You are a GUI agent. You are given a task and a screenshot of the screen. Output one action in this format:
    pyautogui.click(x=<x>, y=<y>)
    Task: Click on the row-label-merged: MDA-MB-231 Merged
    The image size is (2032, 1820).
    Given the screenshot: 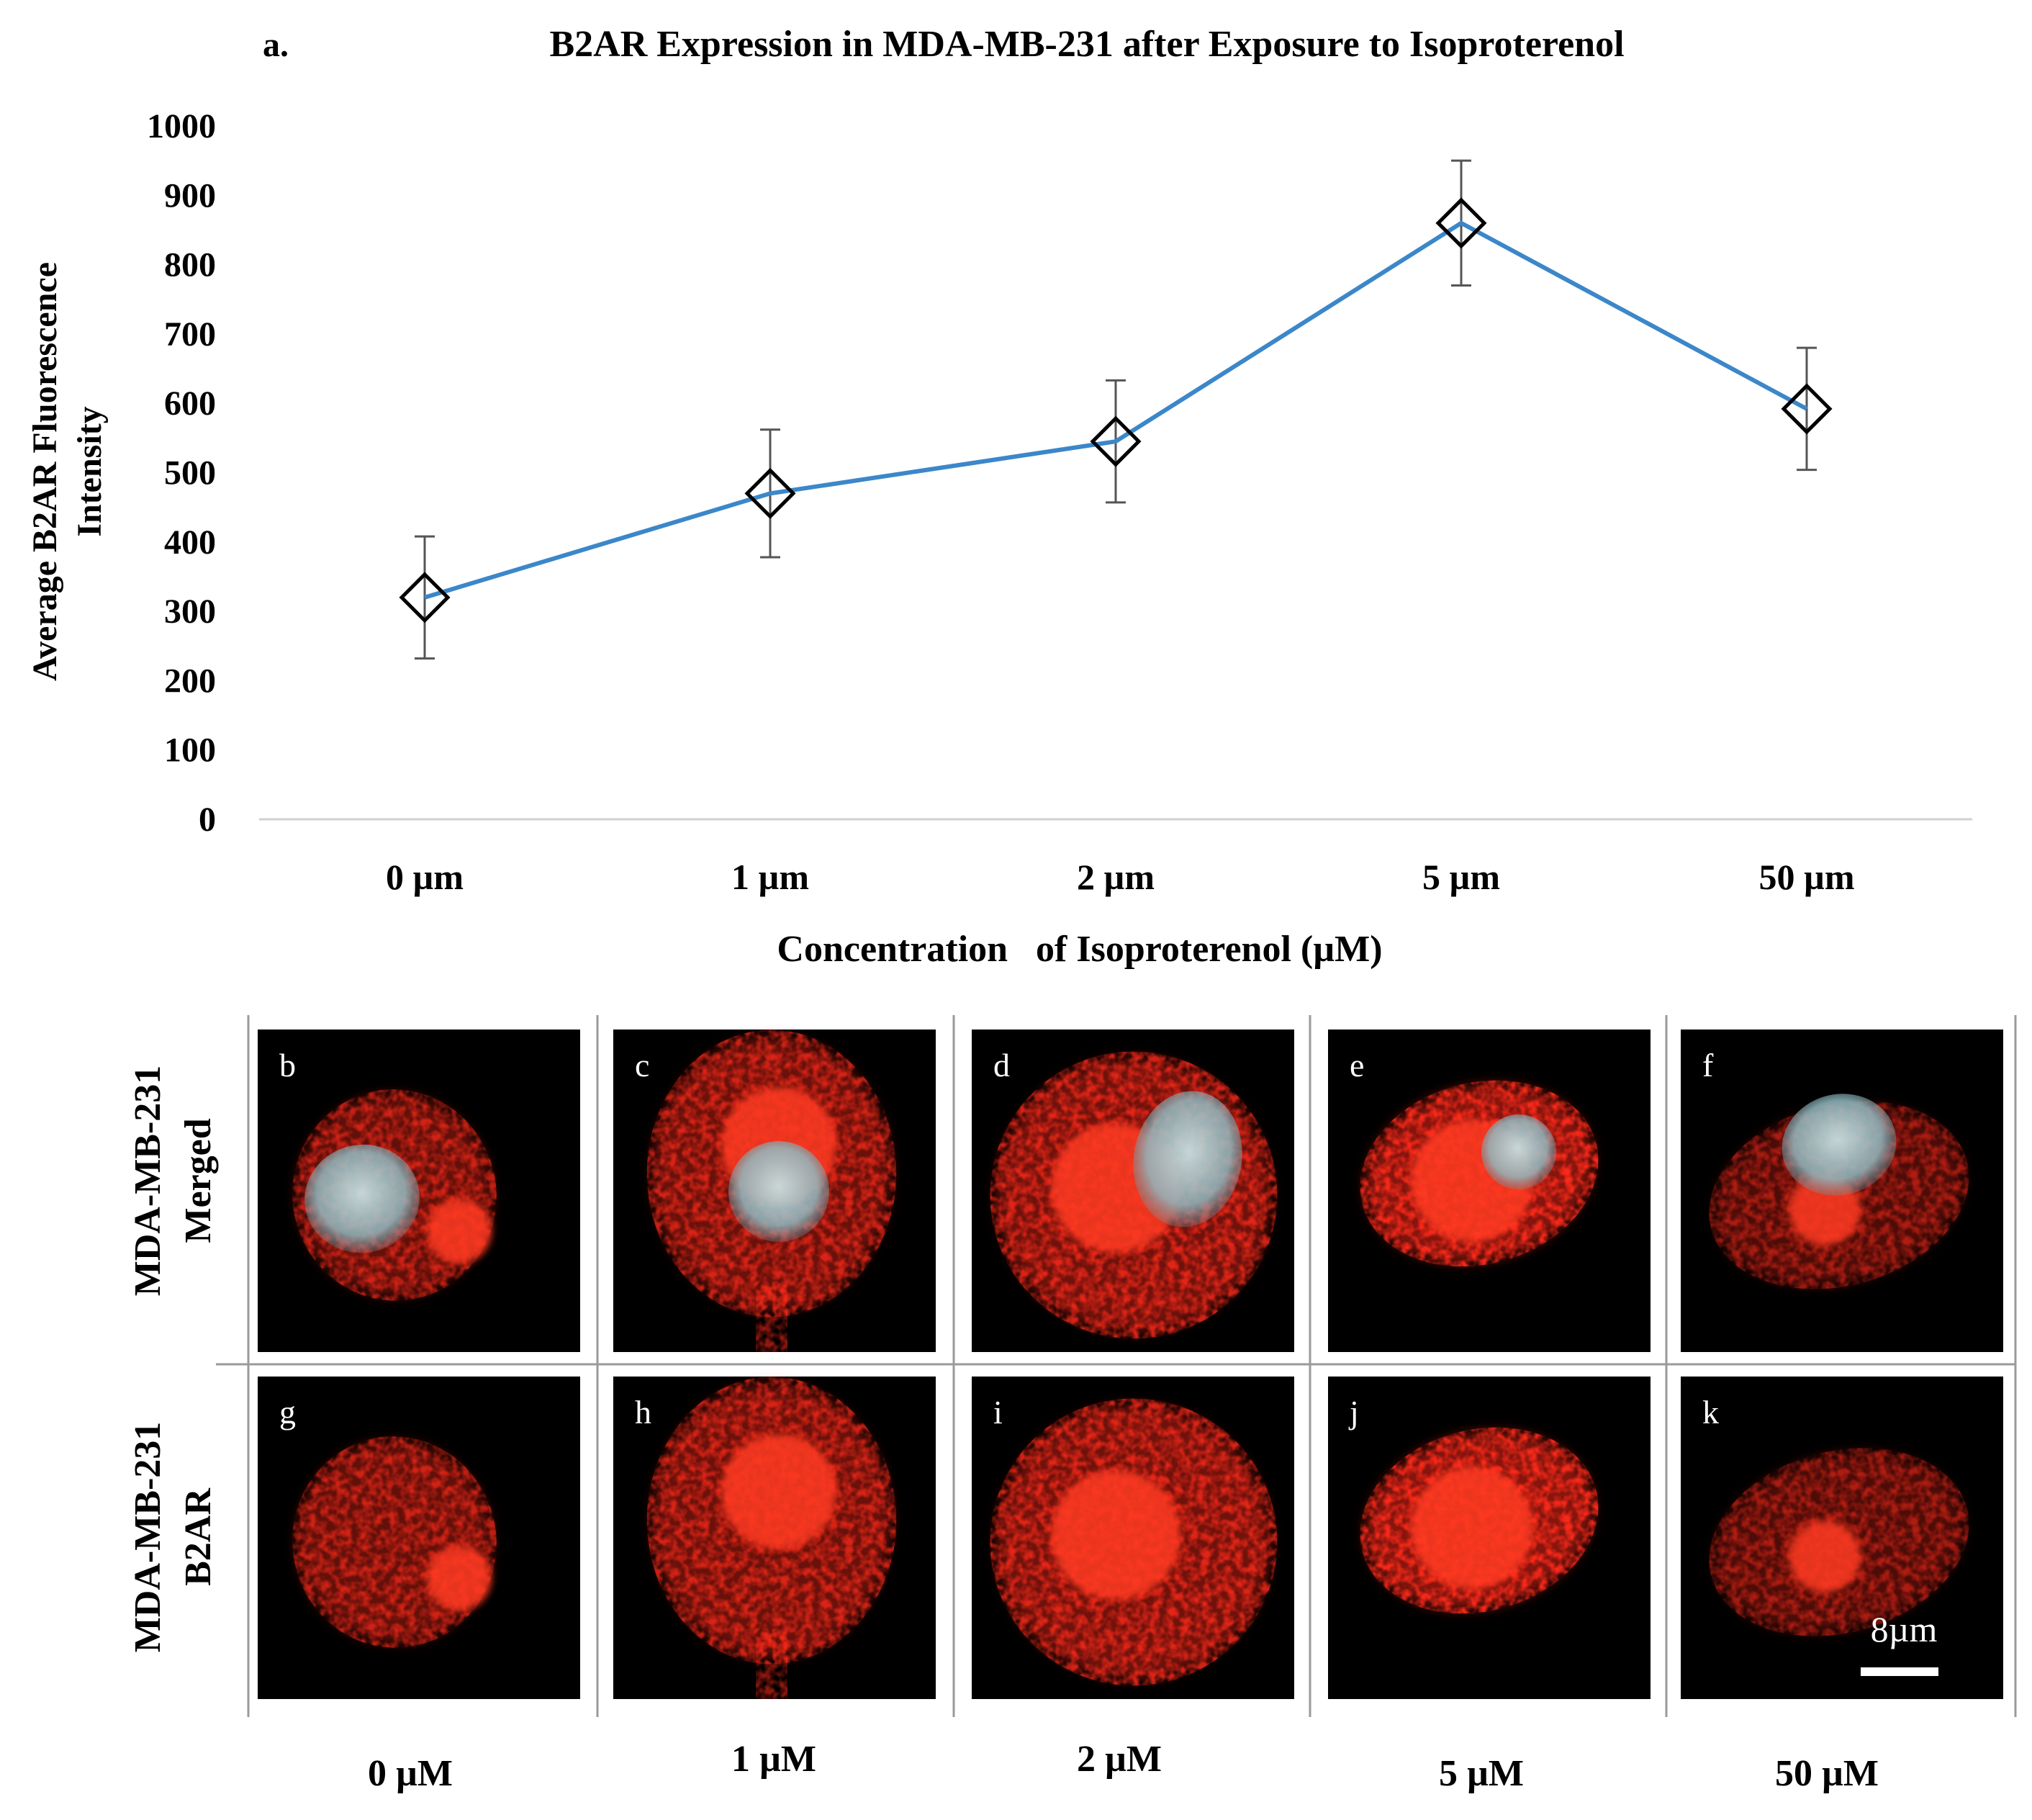 What is the action you would take?
    pyautogui.click(x=173, y=1181)
    